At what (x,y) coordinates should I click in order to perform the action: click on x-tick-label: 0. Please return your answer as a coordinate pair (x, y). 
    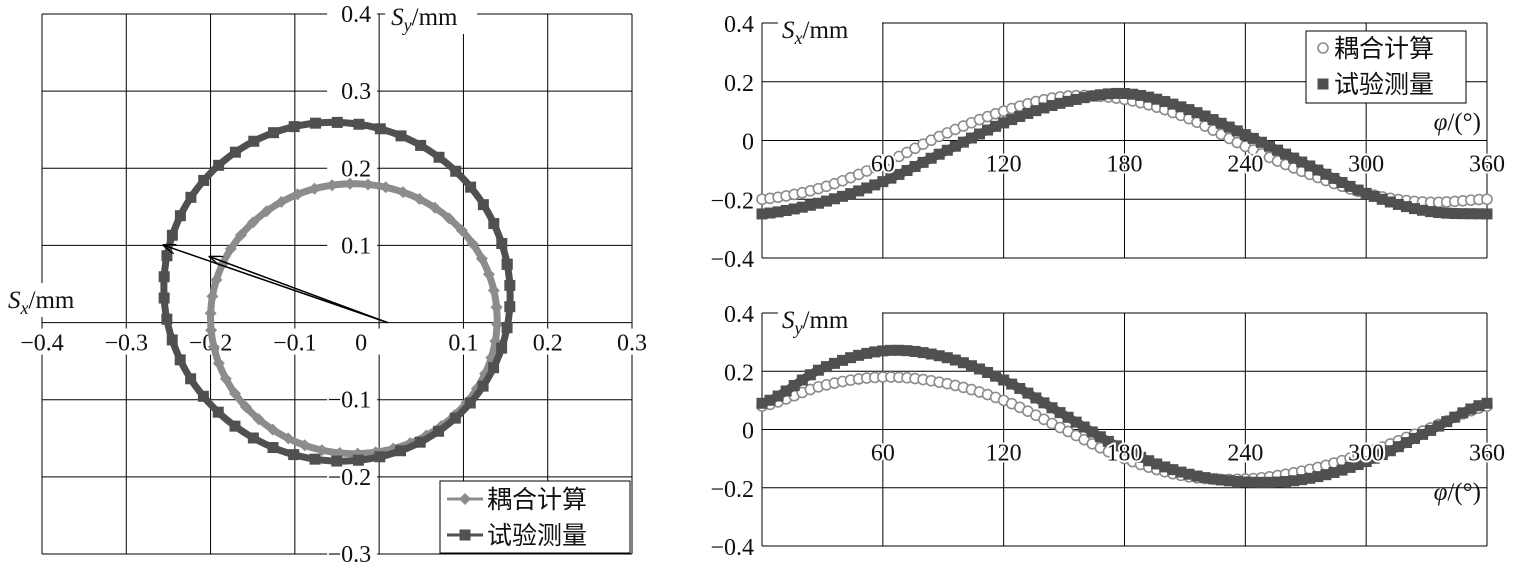
    Looking at the image, I should click on (361, 344).